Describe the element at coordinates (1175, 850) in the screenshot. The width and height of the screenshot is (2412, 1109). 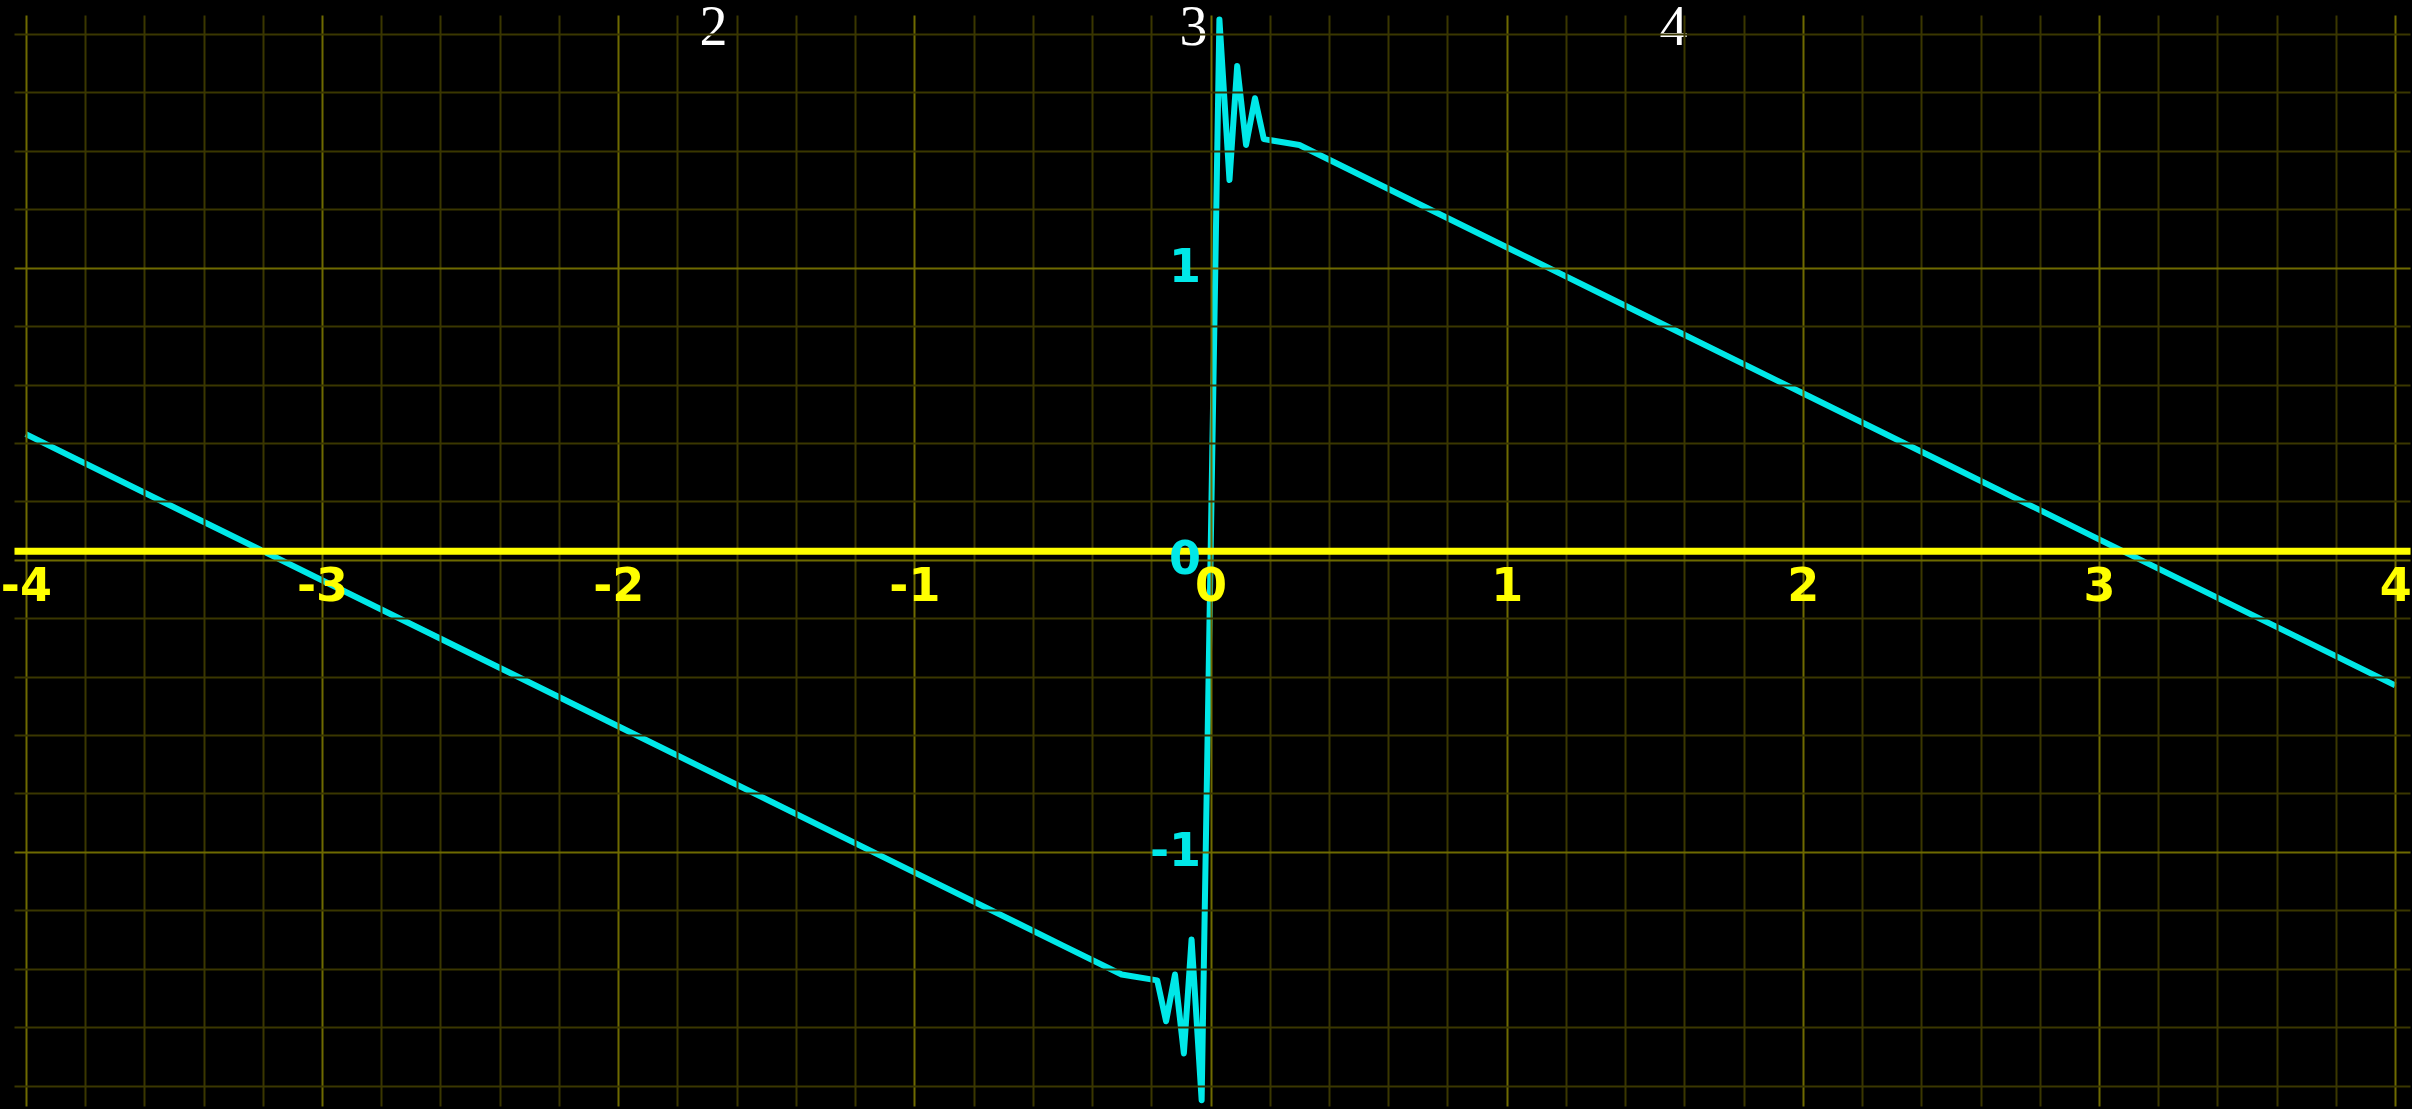
I see `y-tick-label: -1` at that location.